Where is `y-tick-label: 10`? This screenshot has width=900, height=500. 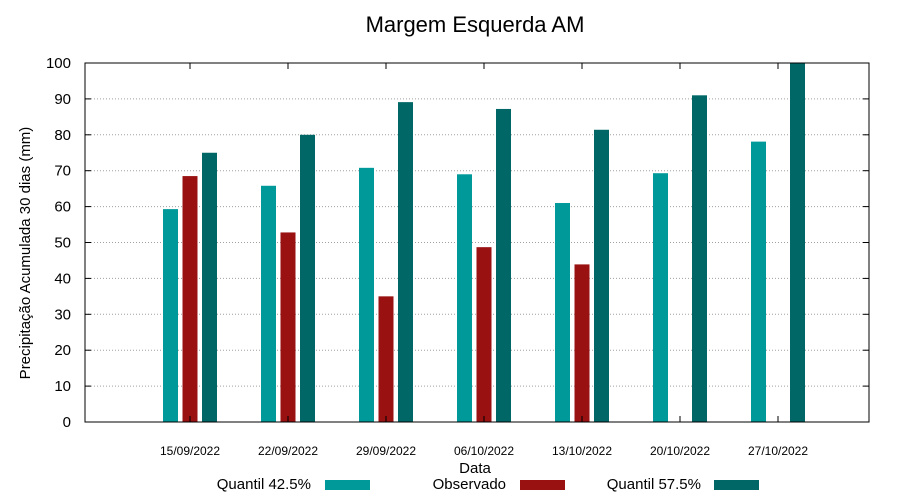
y-tick-label: 10 is located at coordinates (62, 386).